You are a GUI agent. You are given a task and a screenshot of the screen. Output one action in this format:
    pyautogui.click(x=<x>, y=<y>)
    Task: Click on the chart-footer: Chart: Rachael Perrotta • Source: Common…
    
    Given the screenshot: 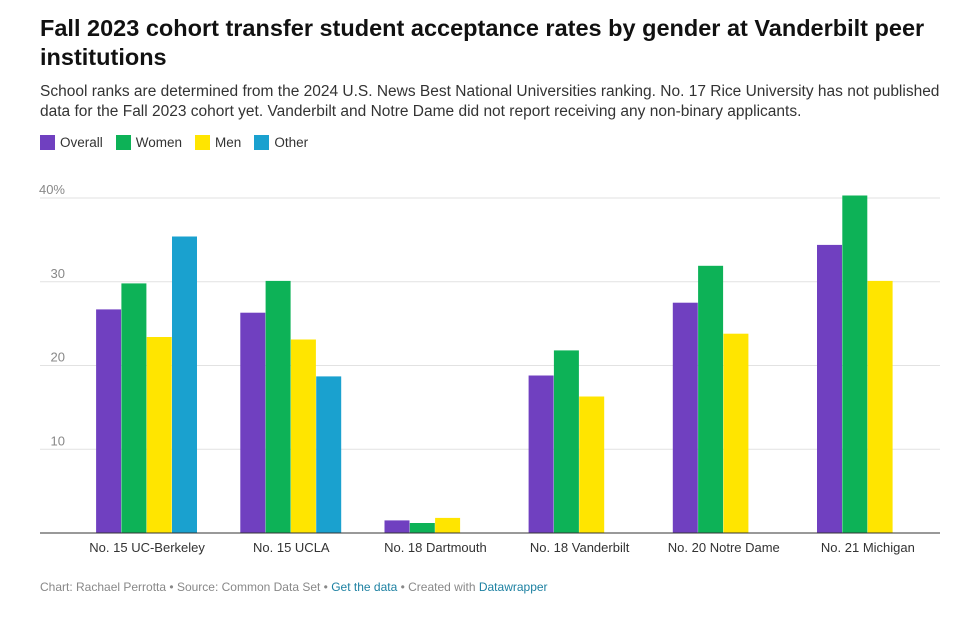 What is the action you would take?
    pyautogui.click(x=294, y=587)
    